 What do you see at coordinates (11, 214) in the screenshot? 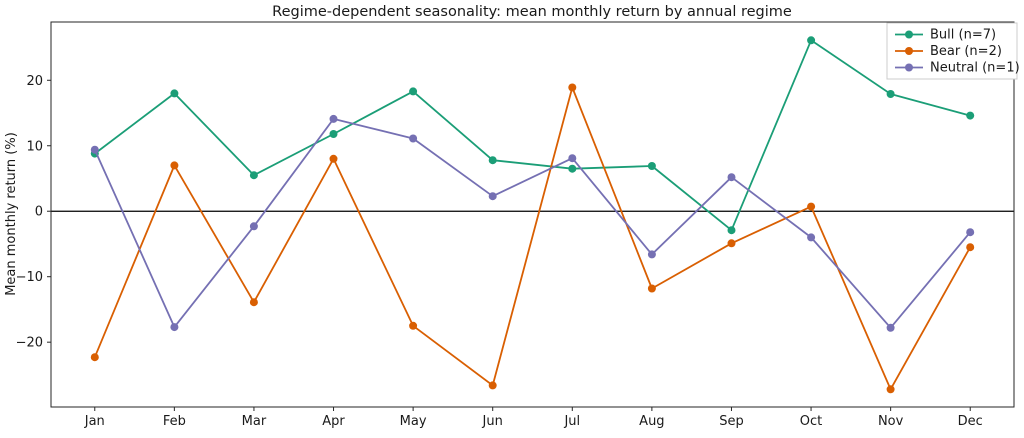
I see `y-axis-label: Mean monthly return (%)` at bounding box center [11, 214].